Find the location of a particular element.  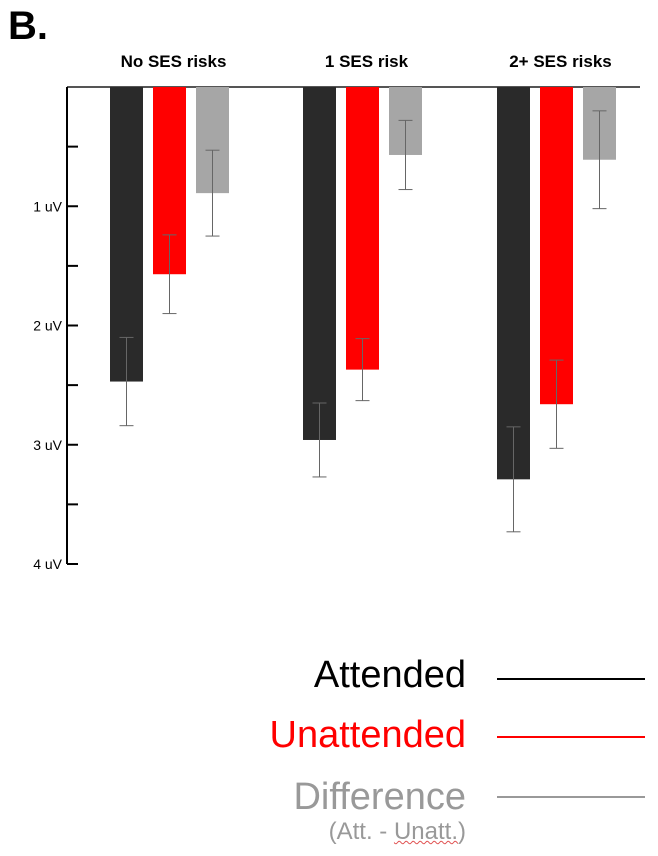

category-label: 1 SES risk is located at coordinates (367, 61).